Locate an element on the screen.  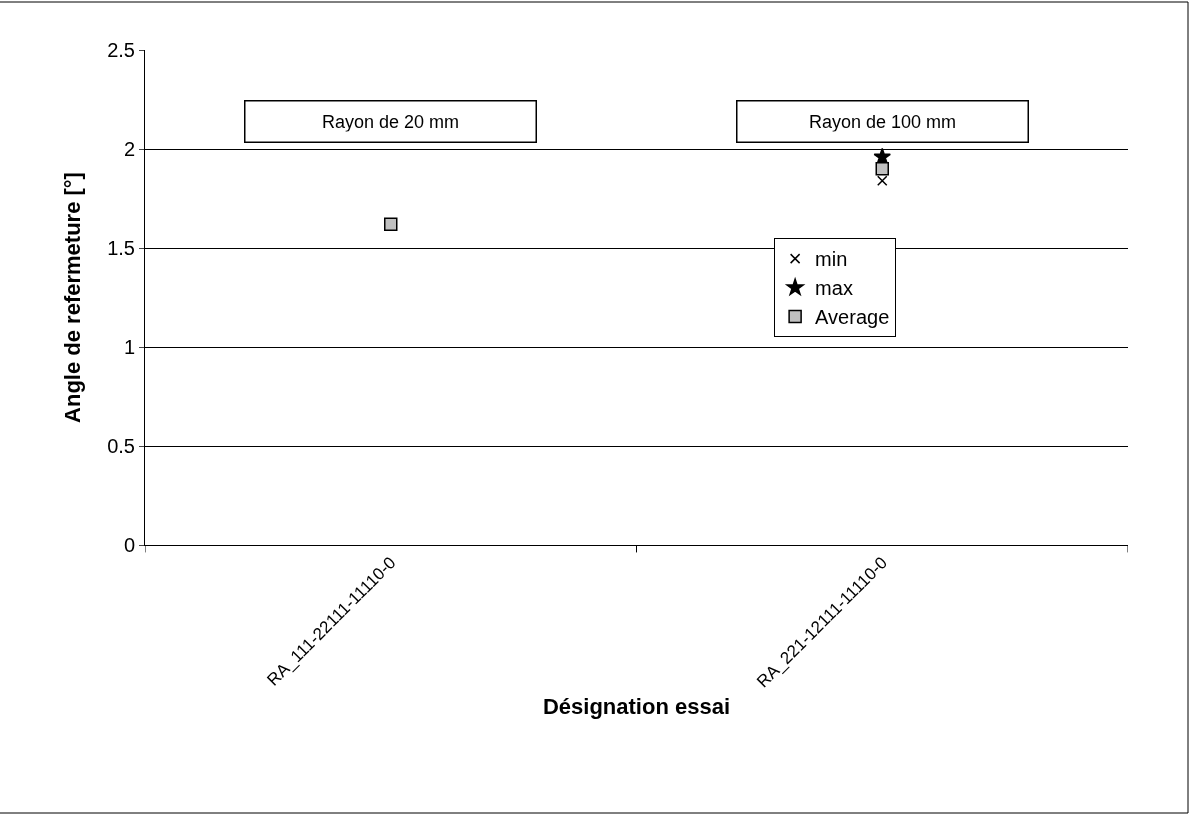
y-tick-label: 0.5 is located at coordinates (121, 446).